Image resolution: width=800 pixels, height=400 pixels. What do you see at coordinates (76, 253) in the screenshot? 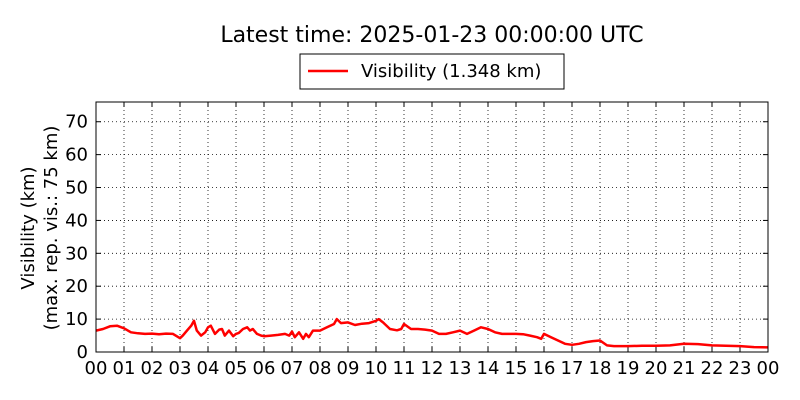
I see `y-tick-label: 30` at bounding box center [76, 253].